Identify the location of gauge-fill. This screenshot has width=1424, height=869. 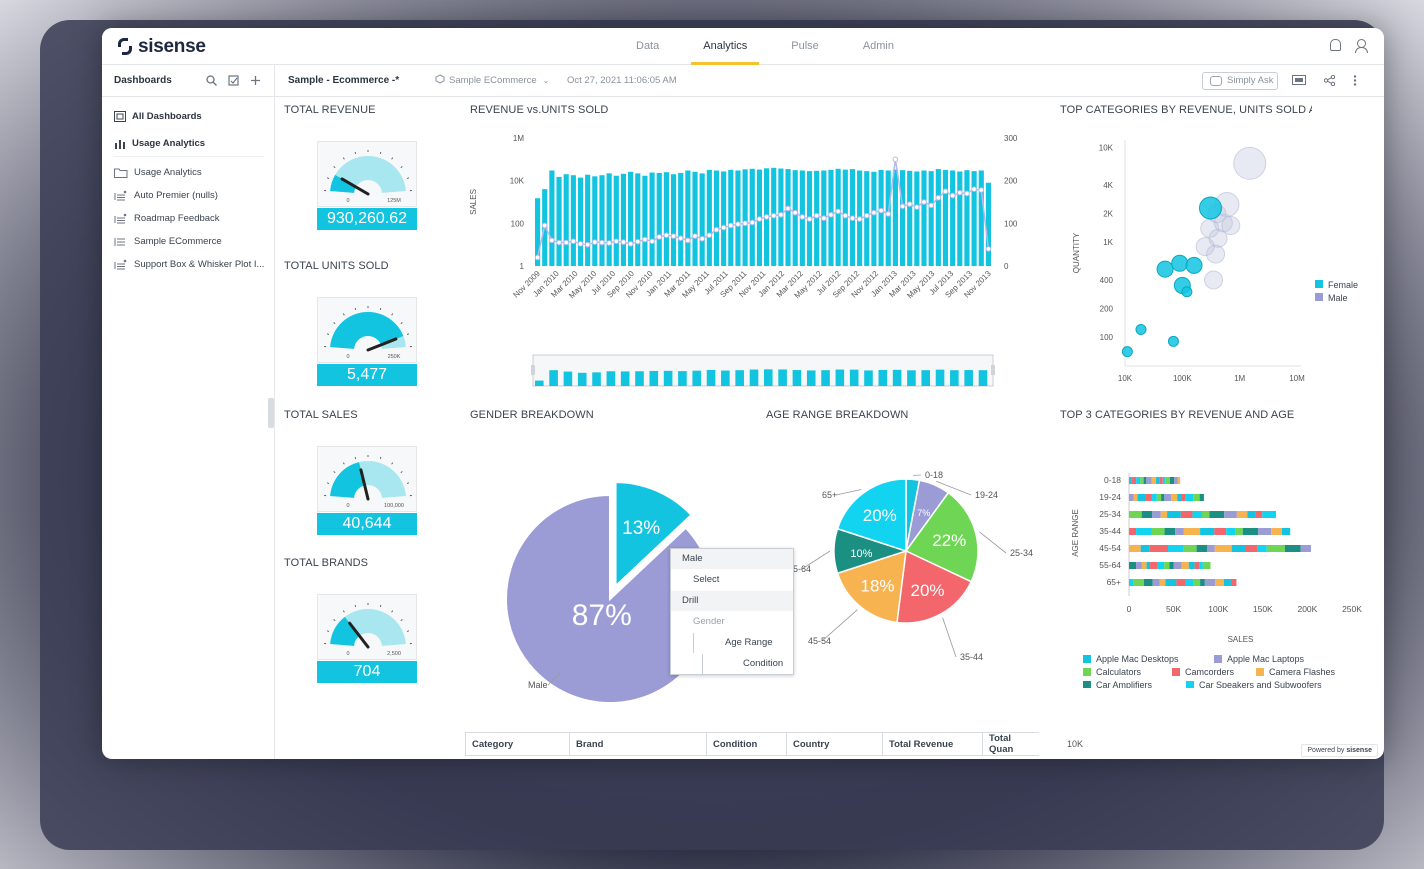
(367, 330).